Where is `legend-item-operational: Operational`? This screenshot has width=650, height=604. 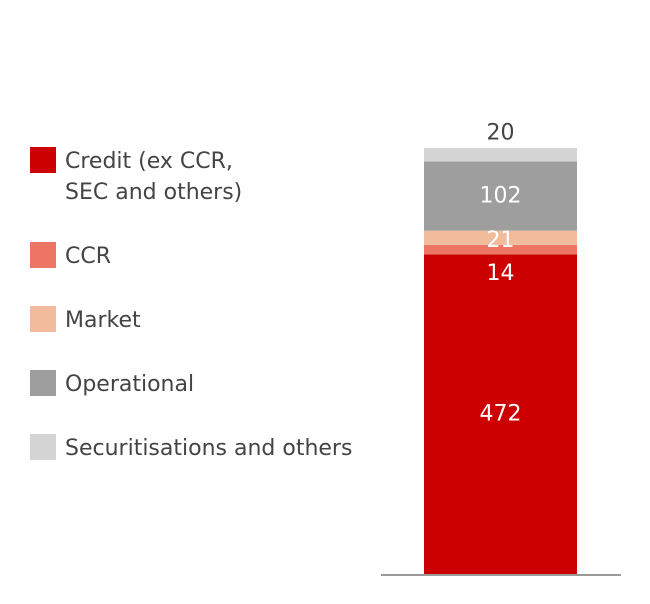
legend-item-operational: Operational is located at coordinates (112, 384).